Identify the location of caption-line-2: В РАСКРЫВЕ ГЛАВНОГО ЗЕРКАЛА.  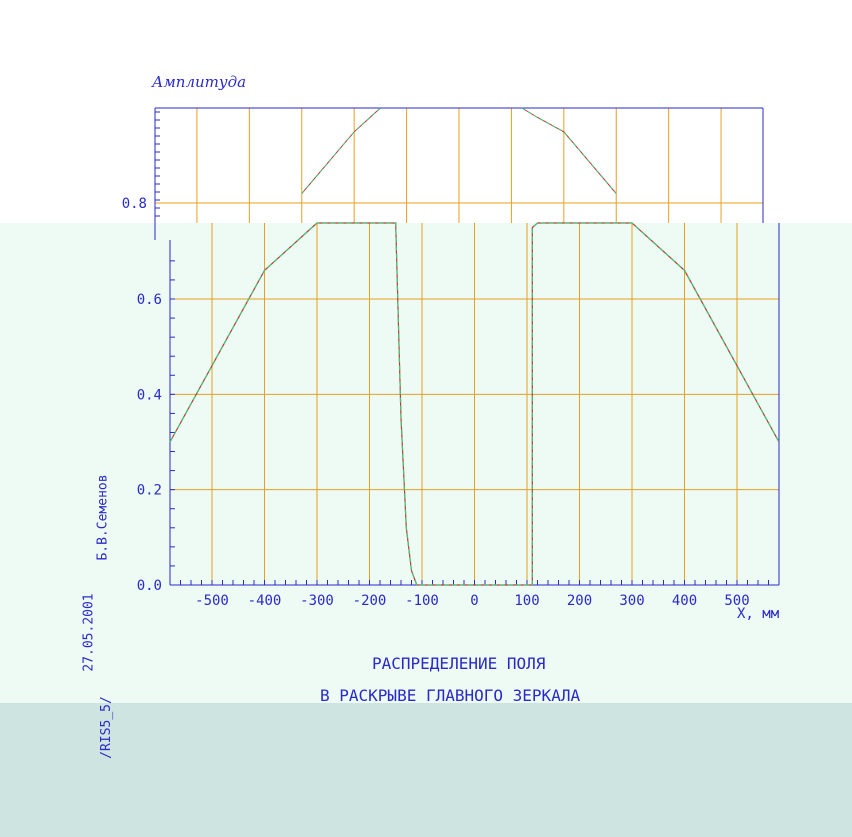
(450, 695).